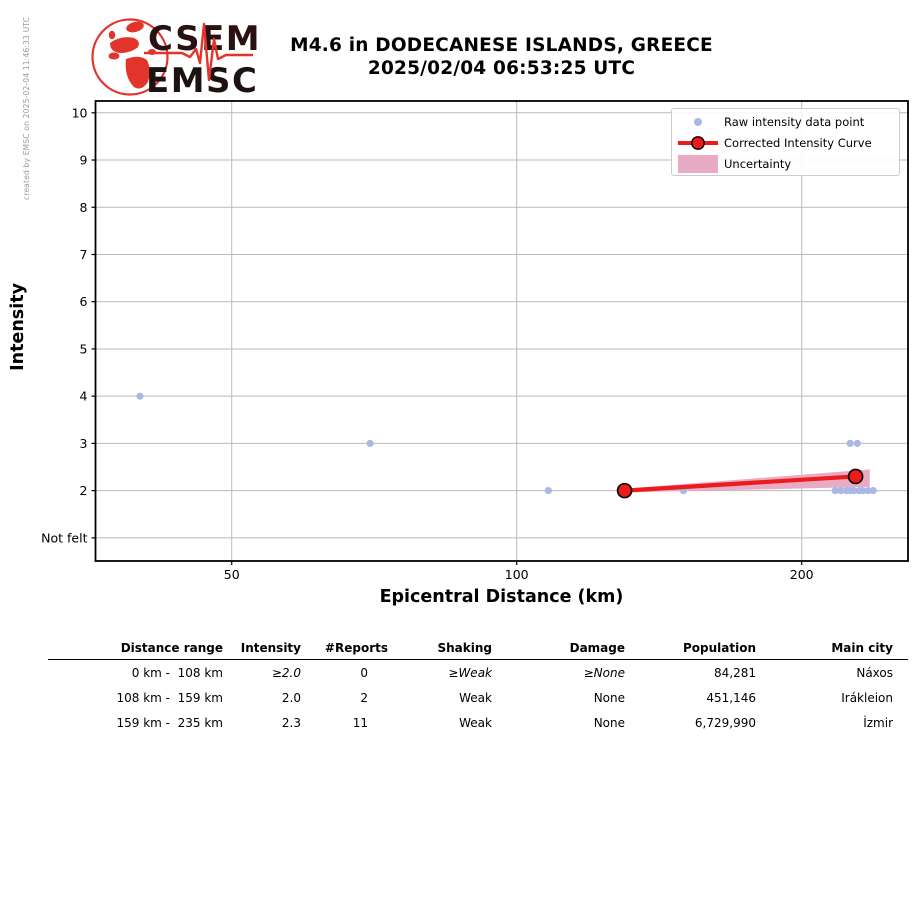 This screenshot has height=905, width=915. What do you see at coordinates (349, 649) in the screenshot?
I see `col-reports: #Reports` at bounding box center [349, 649].